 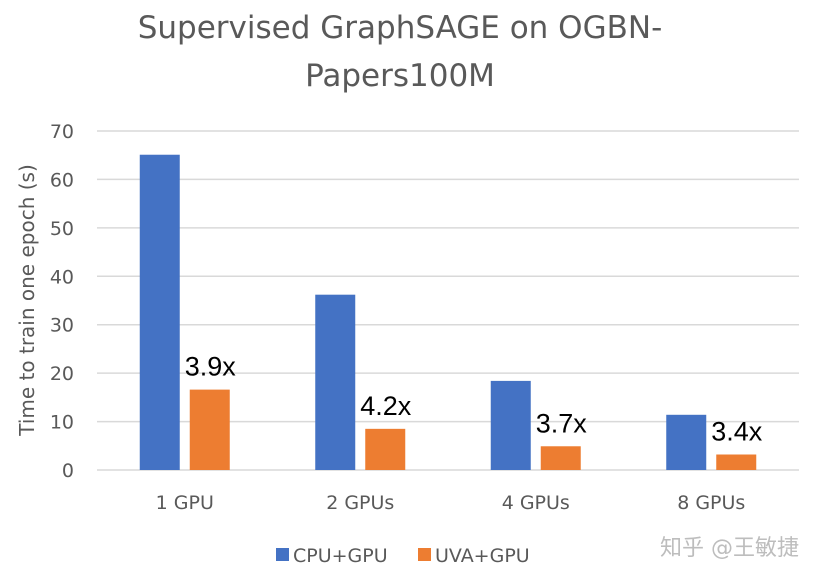 What do you see at coordinates (400, 76) in the screenshot?
I see `chart-title-line-2: Papers100M` at bounding box center [400, 76].